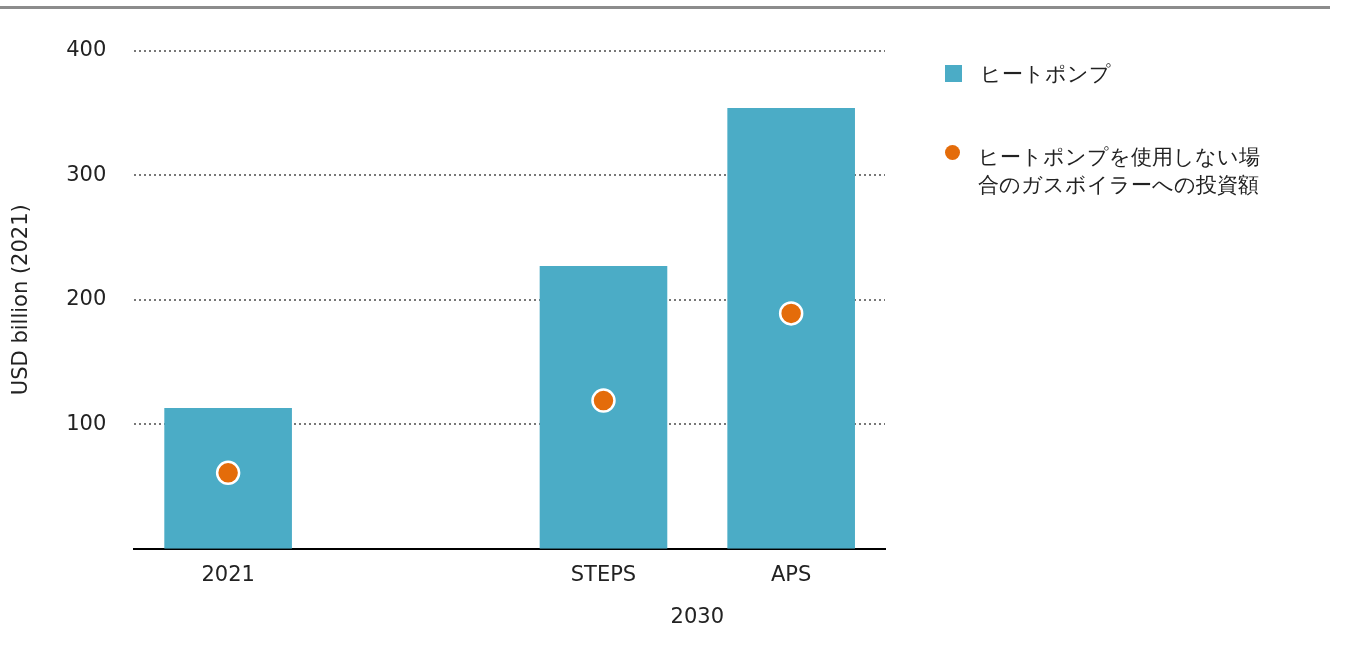 The width and height of the screenshot is (1346, 647). I want to click on x-tick-label: STEPS, so click(603, 573).